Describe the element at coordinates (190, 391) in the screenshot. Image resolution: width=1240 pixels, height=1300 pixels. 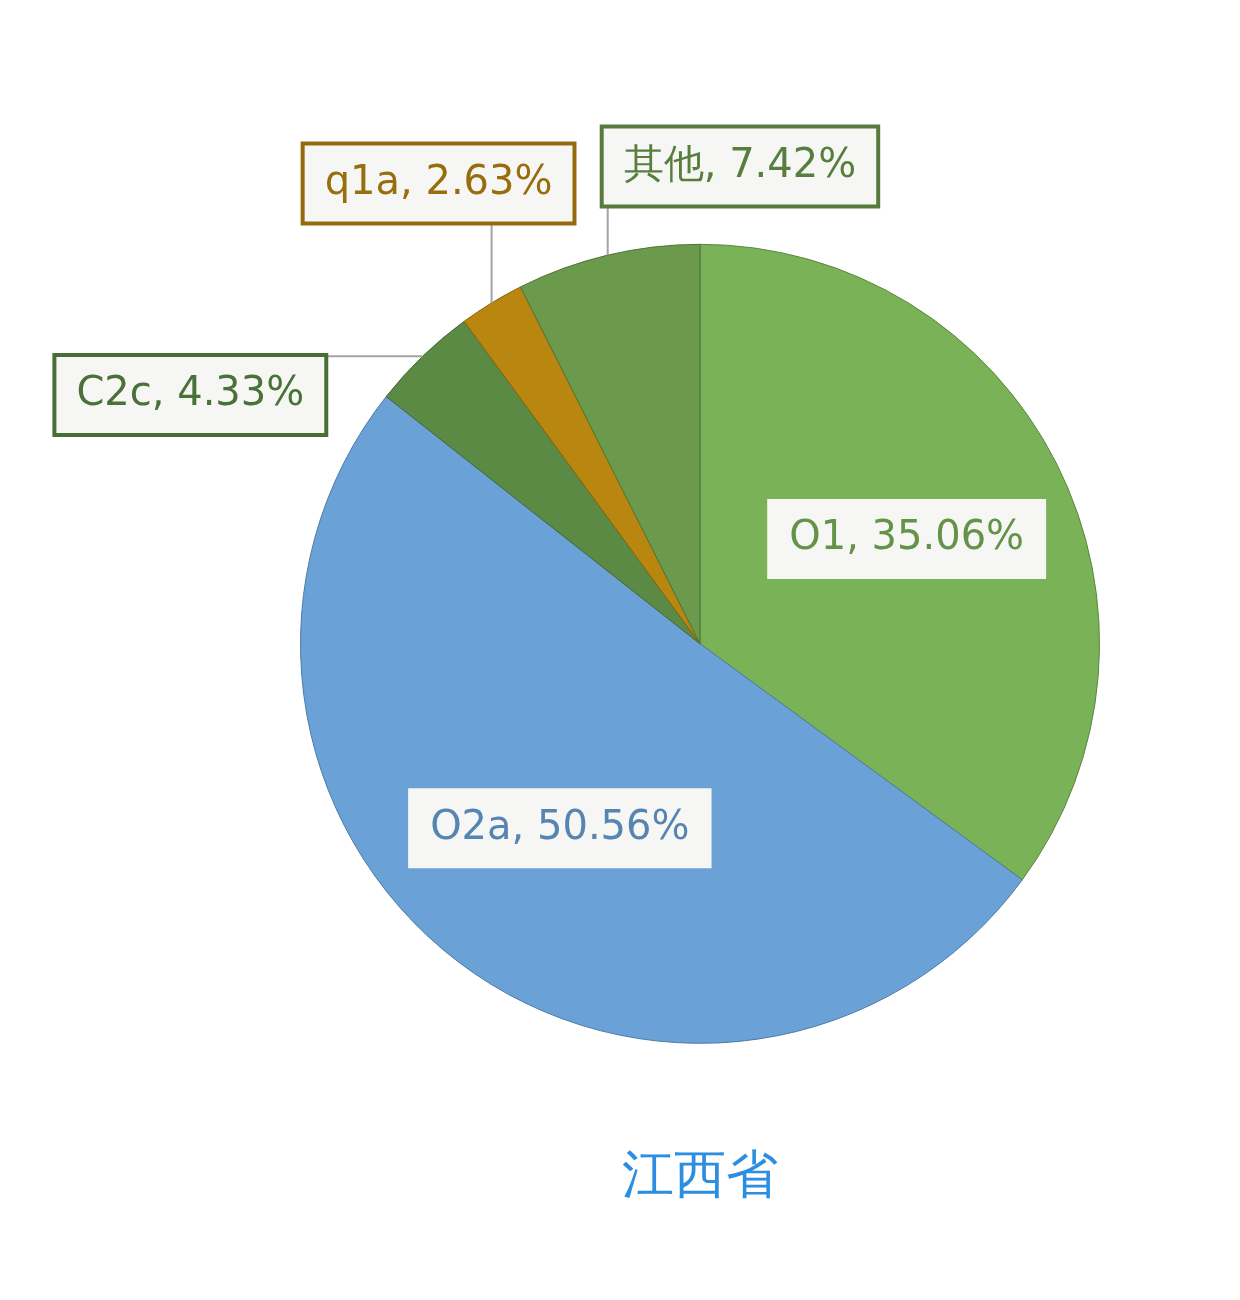
I see `slice-label: C2c, 4.33%` at that location.